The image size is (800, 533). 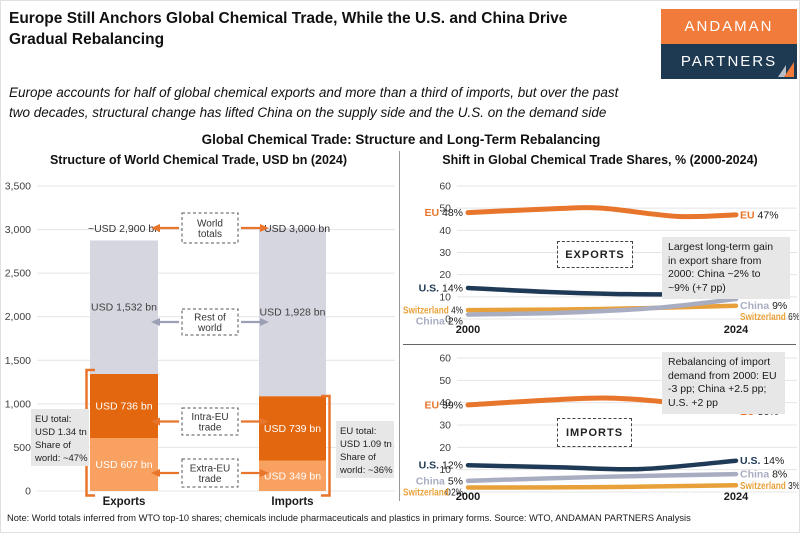 What do you see at coordinates (439, 322) in the screenshot?
I see `series-start-label: China 2%` at bounding box center [439, 322].